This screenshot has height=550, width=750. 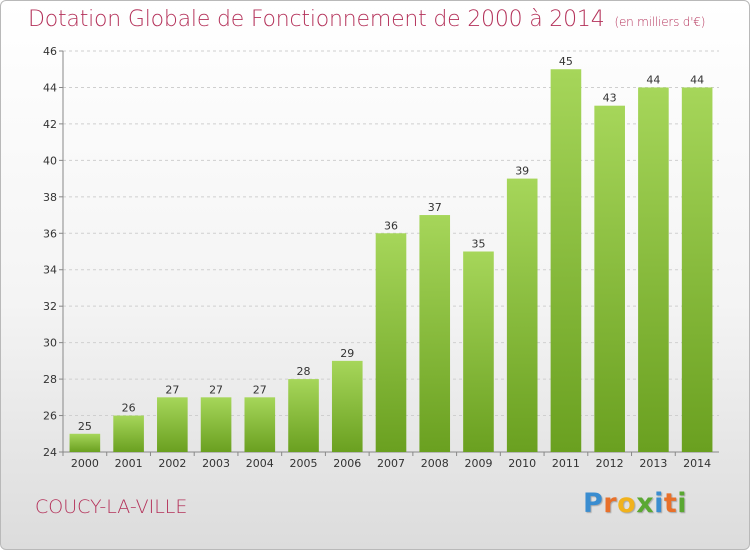 What do you see at coordinates (50, 379) in the screenshot?
I see `y-tick-label: 28` at bounding box center [50, 379].